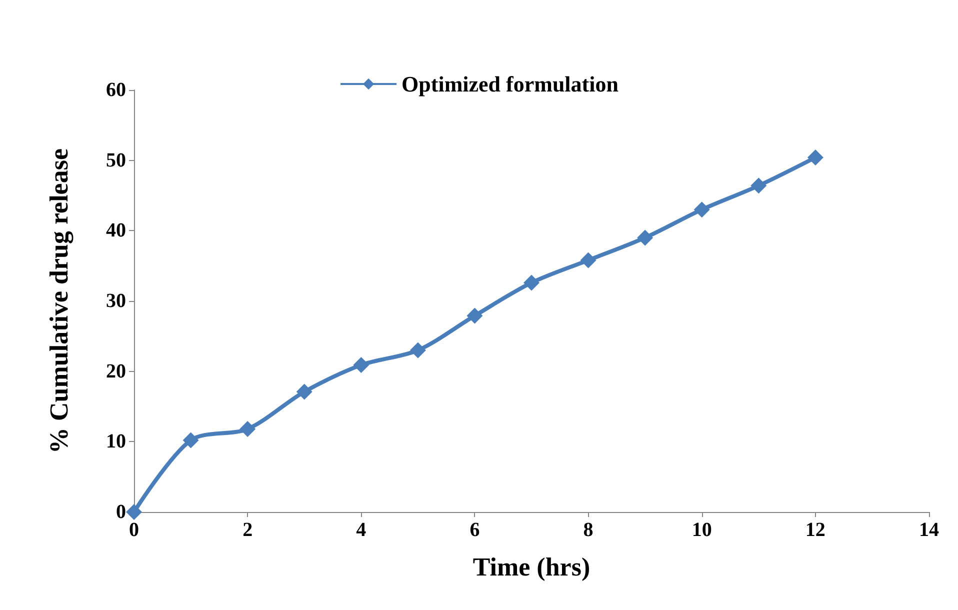 This screenshot has width=958, height=610. Describe the element at coordinates (116, 301) in the screenshot. I see `y-tick-label: 30` at that location.